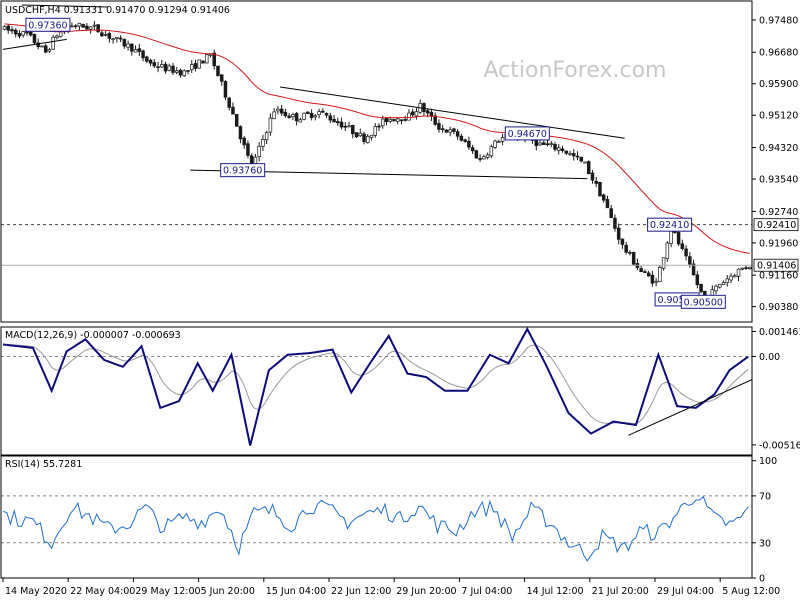  What do you see at coordinates (778, 84) in the screenshot?
I see `price-y-tick-label: 0.95900` at bounding box center [778, 84].